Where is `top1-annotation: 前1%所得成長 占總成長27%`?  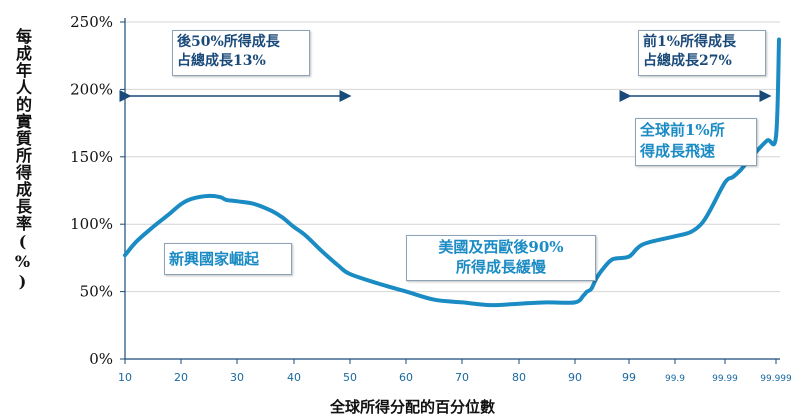
top1-annotation: 前1%所得成長 占總成長27% is located at coordinates (702, 53).